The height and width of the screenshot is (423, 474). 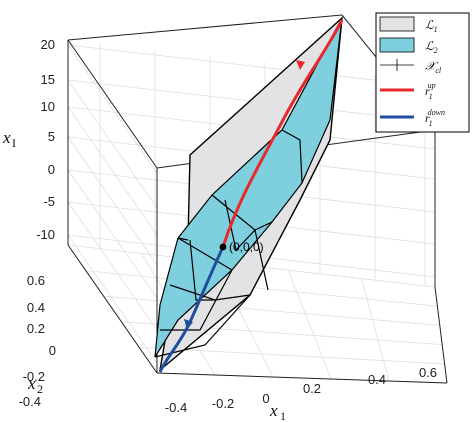 What do you see at coordinates (48, 79) in the screenshot?
I see `z-tick-1: 15` at bounding box center [48, 79].